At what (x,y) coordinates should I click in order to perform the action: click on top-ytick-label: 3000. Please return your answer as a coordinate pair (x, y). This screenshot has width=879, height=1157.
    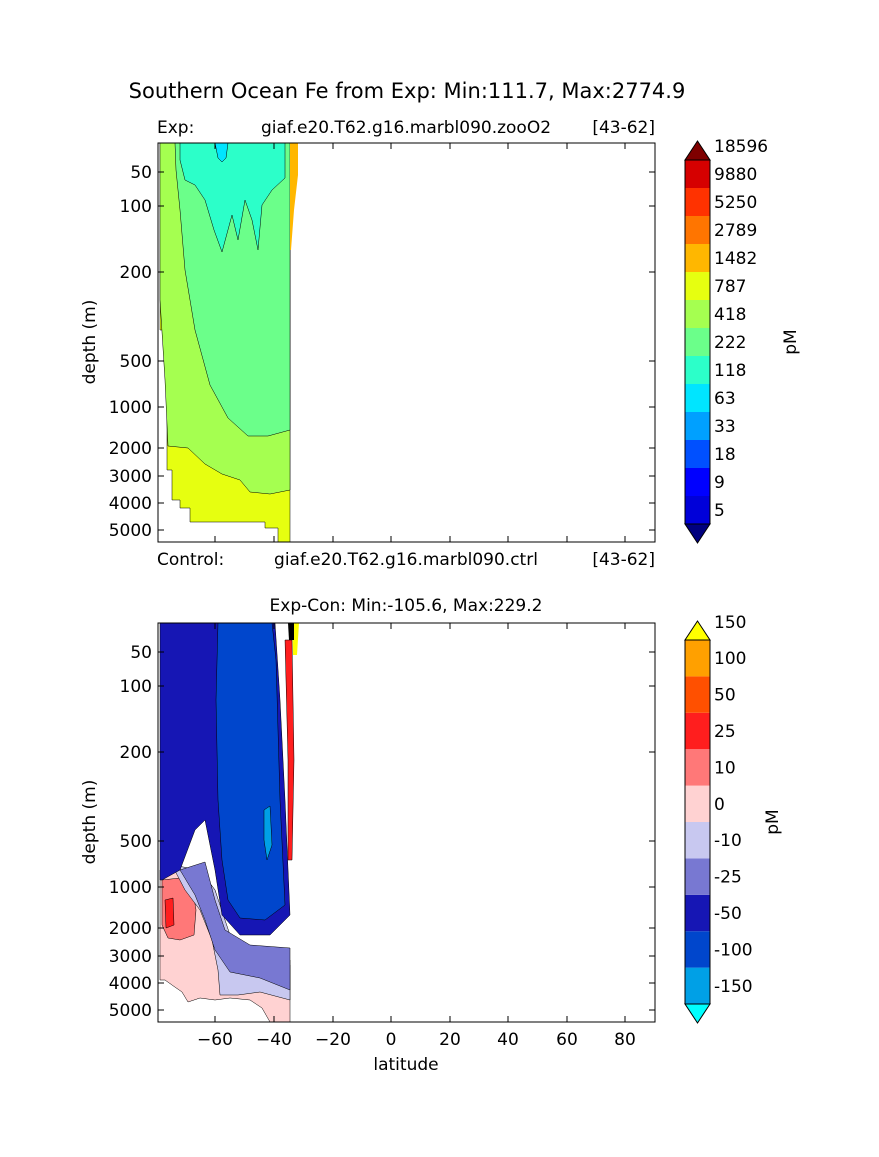
    Looking at the image, I should click on (130, 477).